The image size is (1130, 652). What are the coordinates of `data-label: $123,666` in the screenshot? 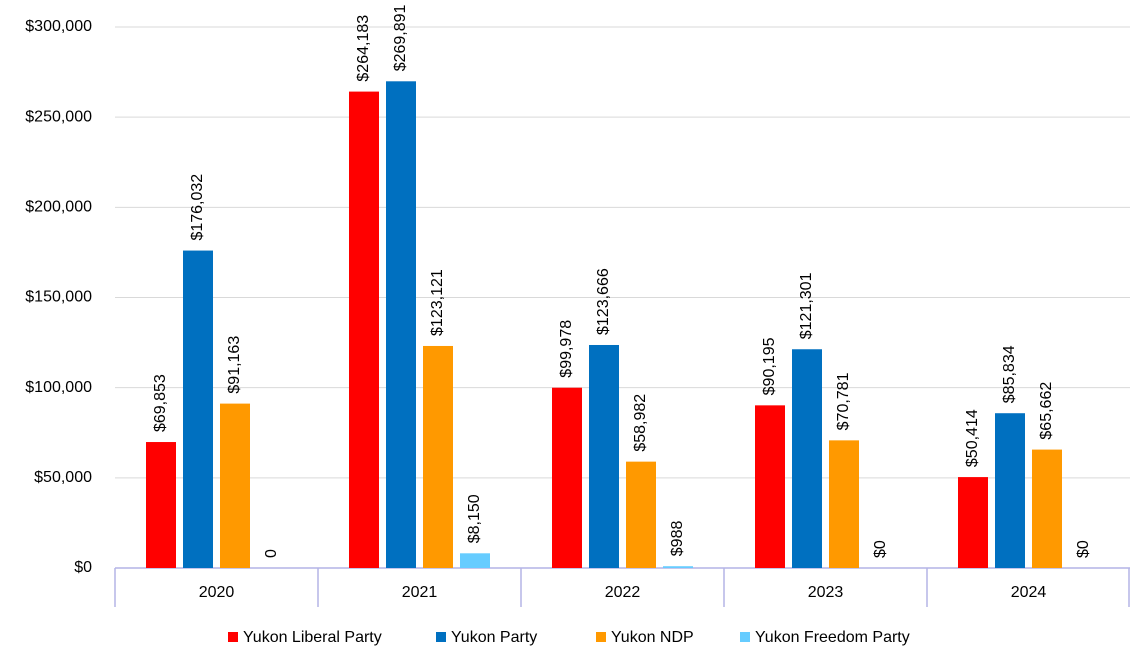 It's located at (603, 301).